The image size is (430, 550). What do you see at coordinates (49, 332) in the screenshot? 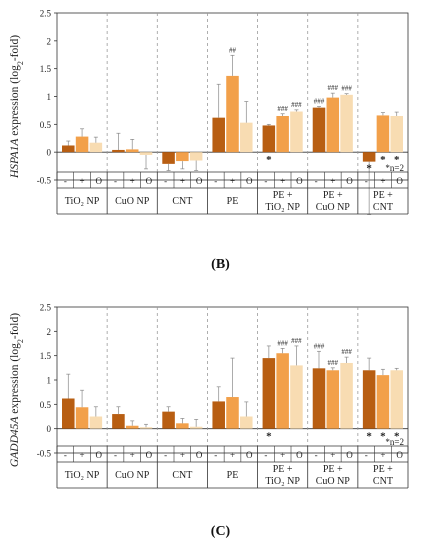
I see `y-tick-label: 2` at bounding box center [49, 332].